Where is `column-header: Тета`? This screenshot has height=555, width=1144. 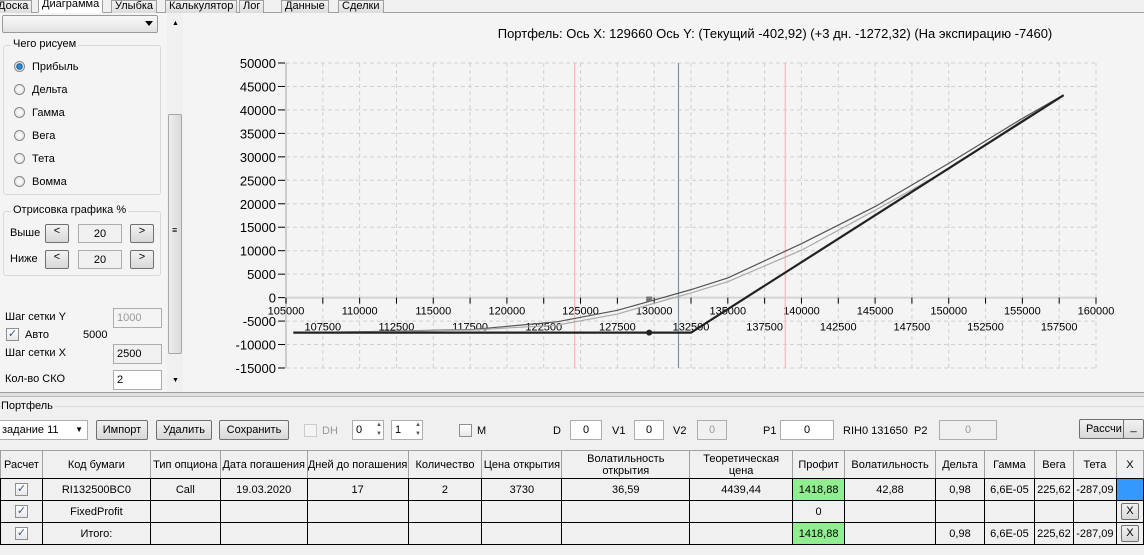 column-header: Тета is located at coordinates (1094, 464).